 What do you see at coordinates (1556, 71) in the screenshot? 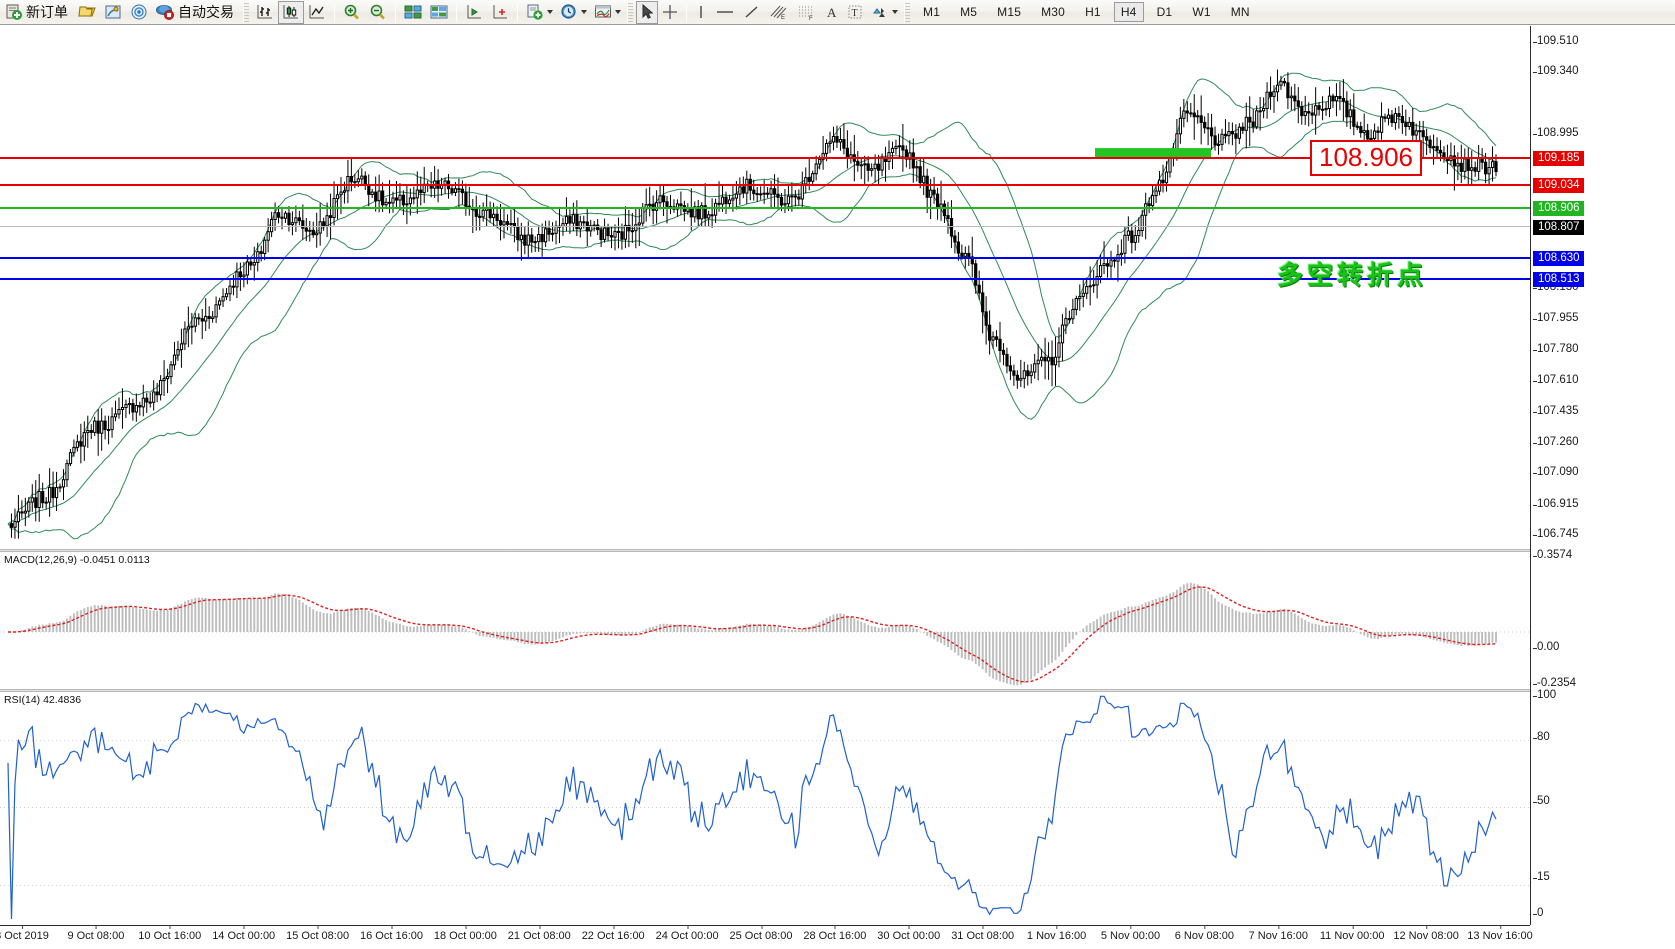
I see `price-tick: 109.340` at bounding box center [1556, 71].